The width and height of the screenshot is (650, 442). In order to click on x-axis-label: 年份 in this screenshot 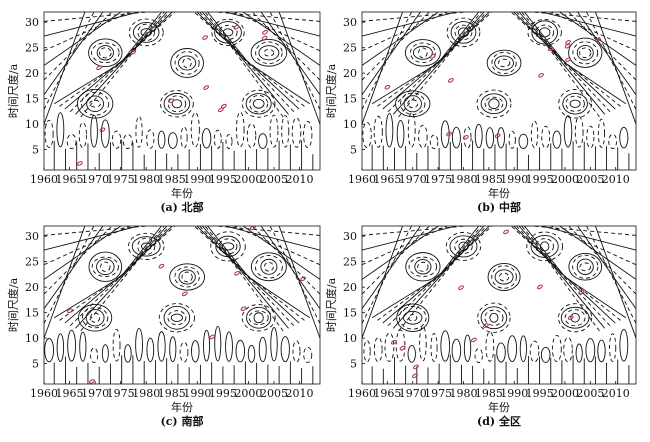, I will do `click(182, 407)`.